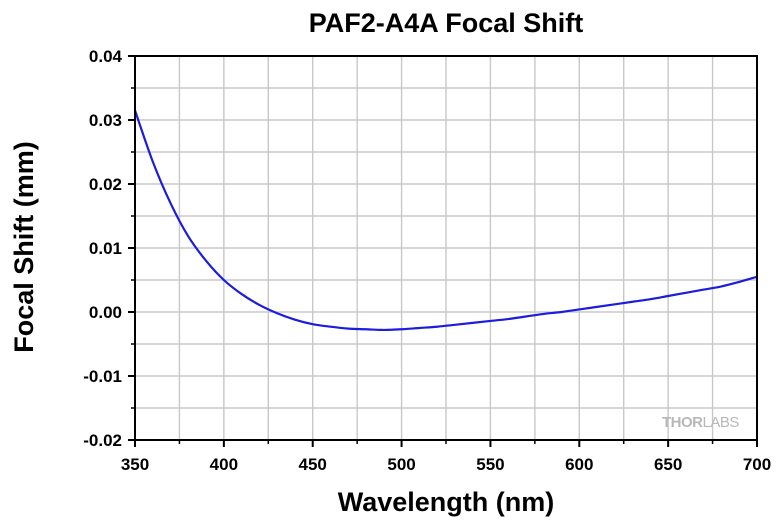  Describe the element at coordinates (105, 312) in the screenshot. I see `y-tick-label: 0.00` at that location.